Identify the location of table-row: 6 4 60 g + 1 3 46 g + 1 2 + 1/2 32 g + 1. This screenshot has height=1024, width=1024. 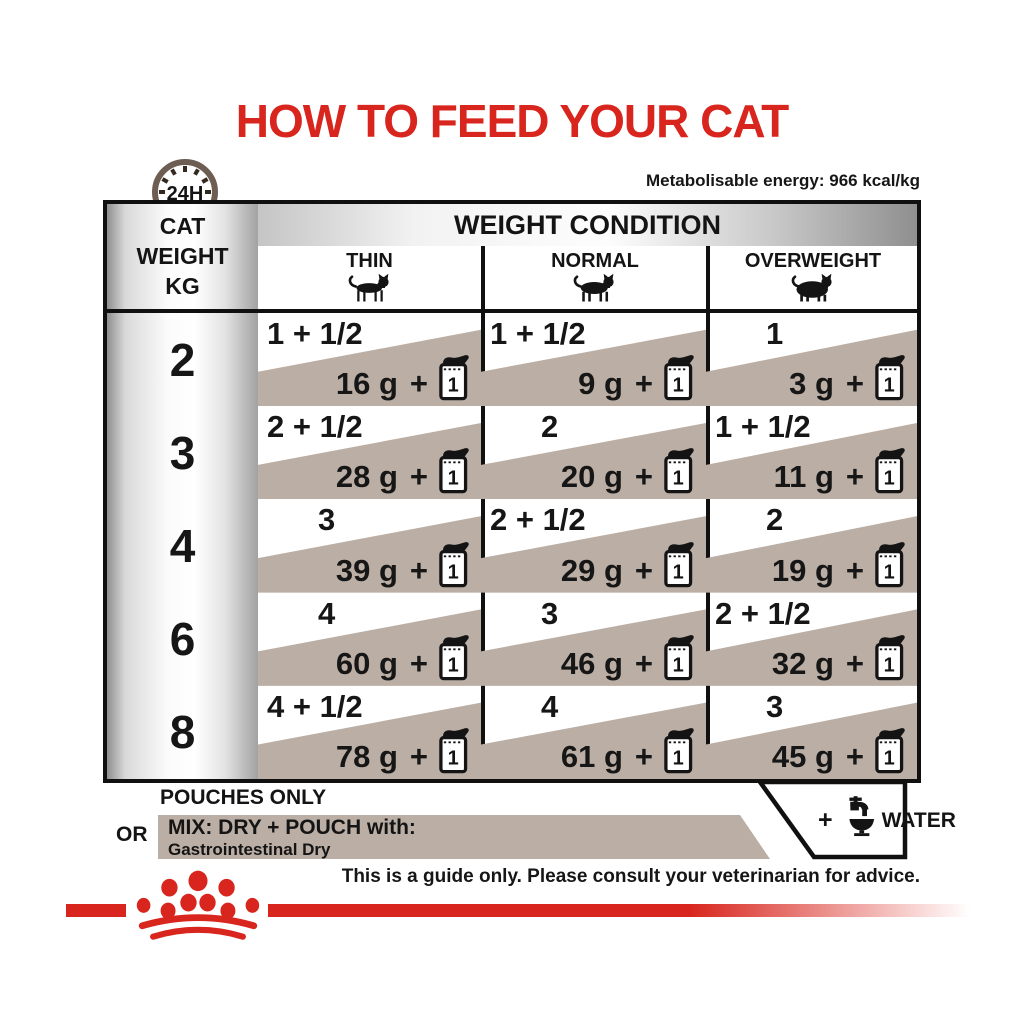
(512, 639).